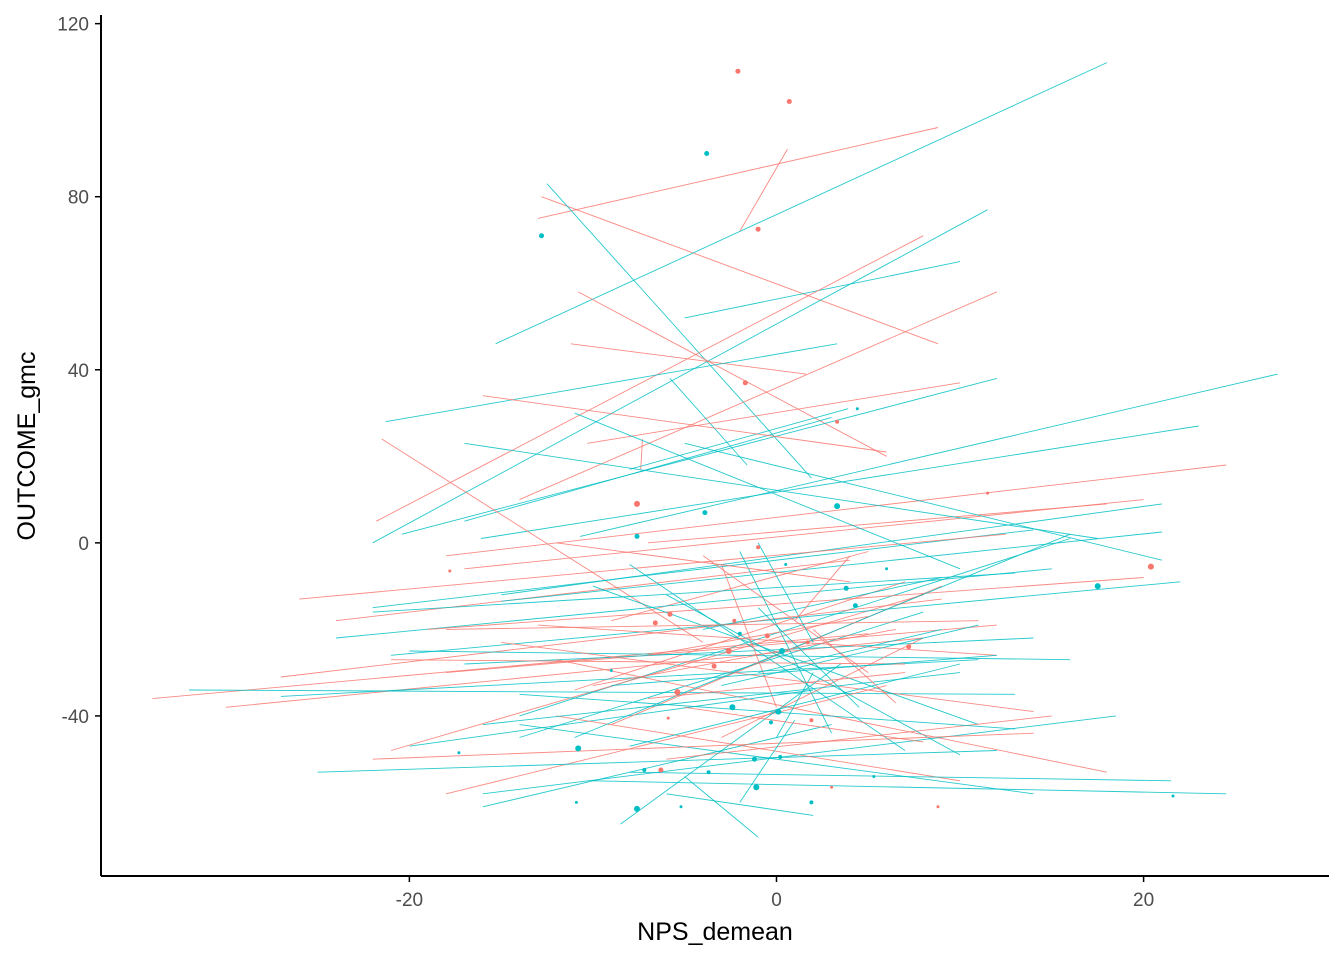 The height and width of the screenshot is (960, 1344). What do you see at coordinates (75, 717) in the screenshot?
I see `y-tick-label-0: -40` at bounding box center [75, 717].